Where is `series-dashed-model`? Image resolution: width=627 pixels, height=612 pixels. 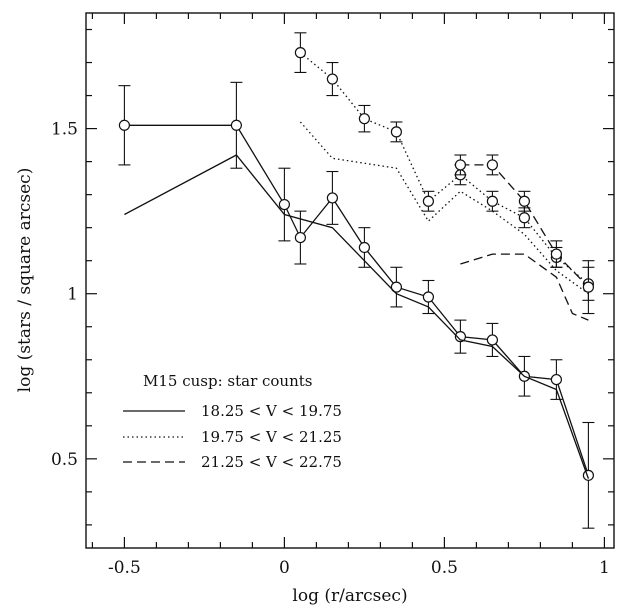 series-dashed-model is located at coordinates (524, 287).